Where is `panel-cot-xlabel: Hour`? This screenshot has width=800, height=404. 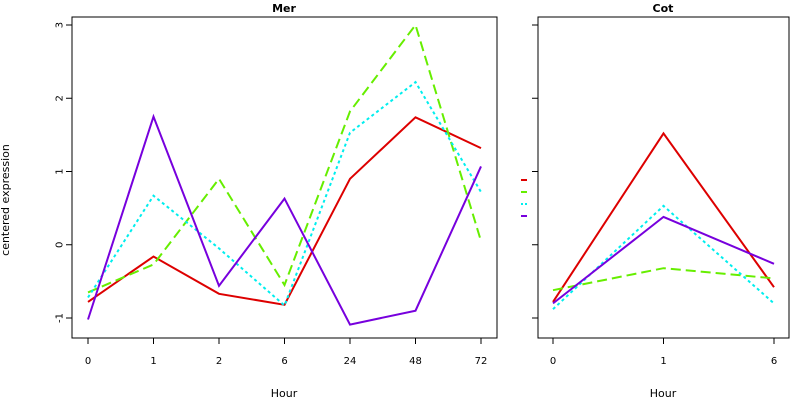
panel-cot-xlabel: Hour is located at coordinates (663, 393).